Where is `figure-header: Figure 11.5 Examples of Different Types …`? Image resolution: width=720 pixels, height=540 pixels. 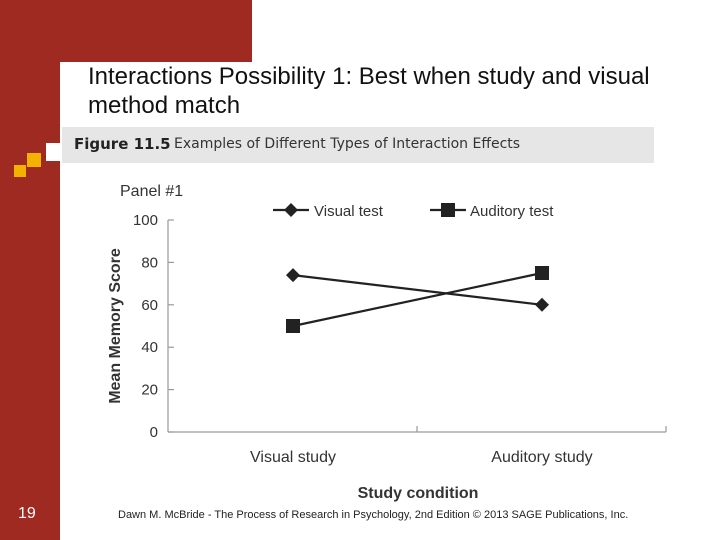
figure-header: Figure 11.5 Examples of Different Types … is located at coordinates (358, 145).